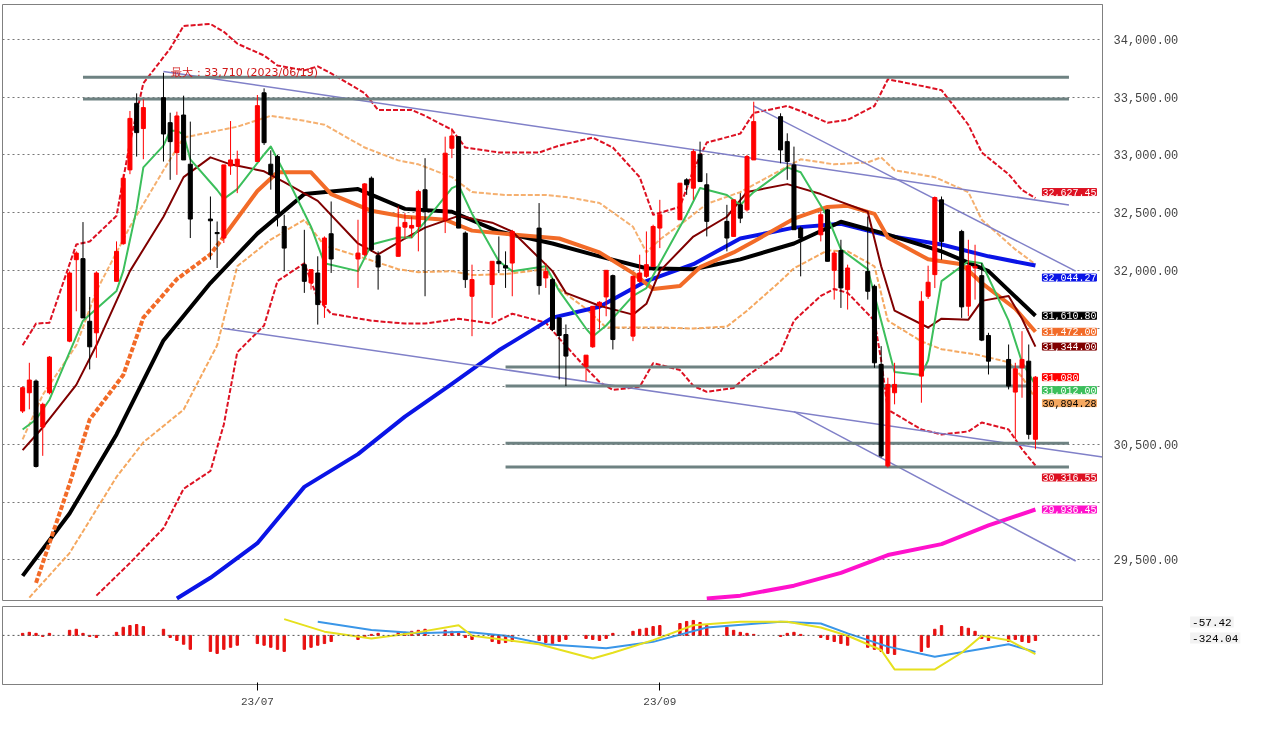 The height and width of the screenshot is (756, 1280). What do you see at coordinates (1069, 478) in the screenshot?
I see `data-label: 30,316.55` at bounding box center [1069, 478].